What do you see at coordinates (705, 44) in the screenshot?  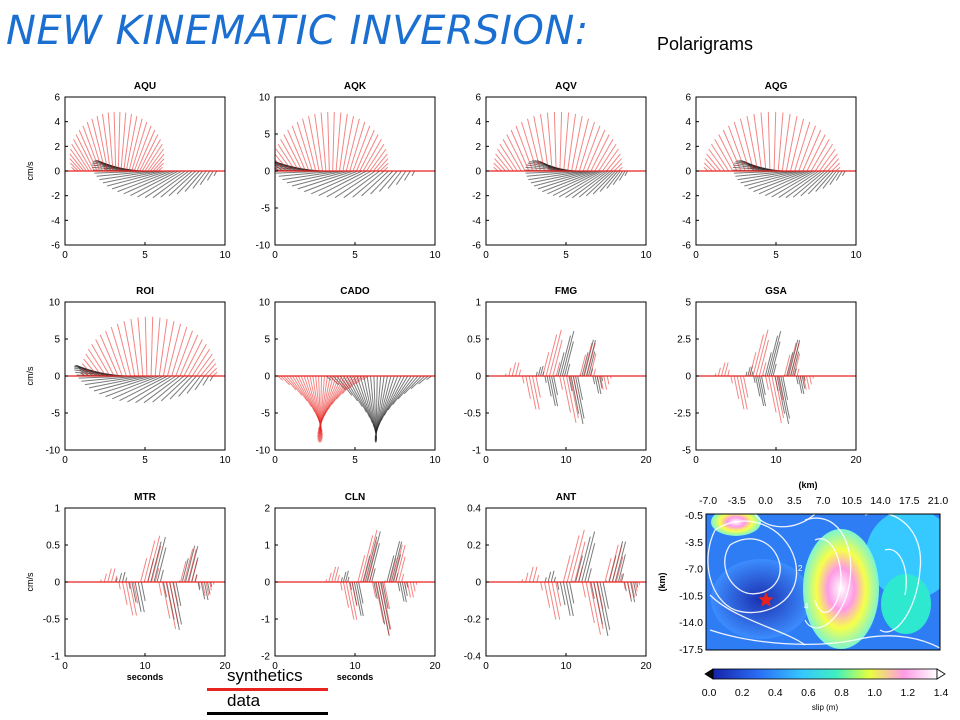 I see `slide-subtitle: Polarigrams` at bounding box center [705, 44].